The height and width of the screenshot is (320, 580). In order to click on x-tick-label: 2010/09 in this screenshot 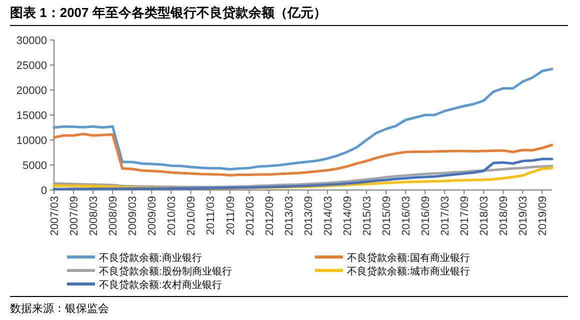, I will do `click(192, 216)`.